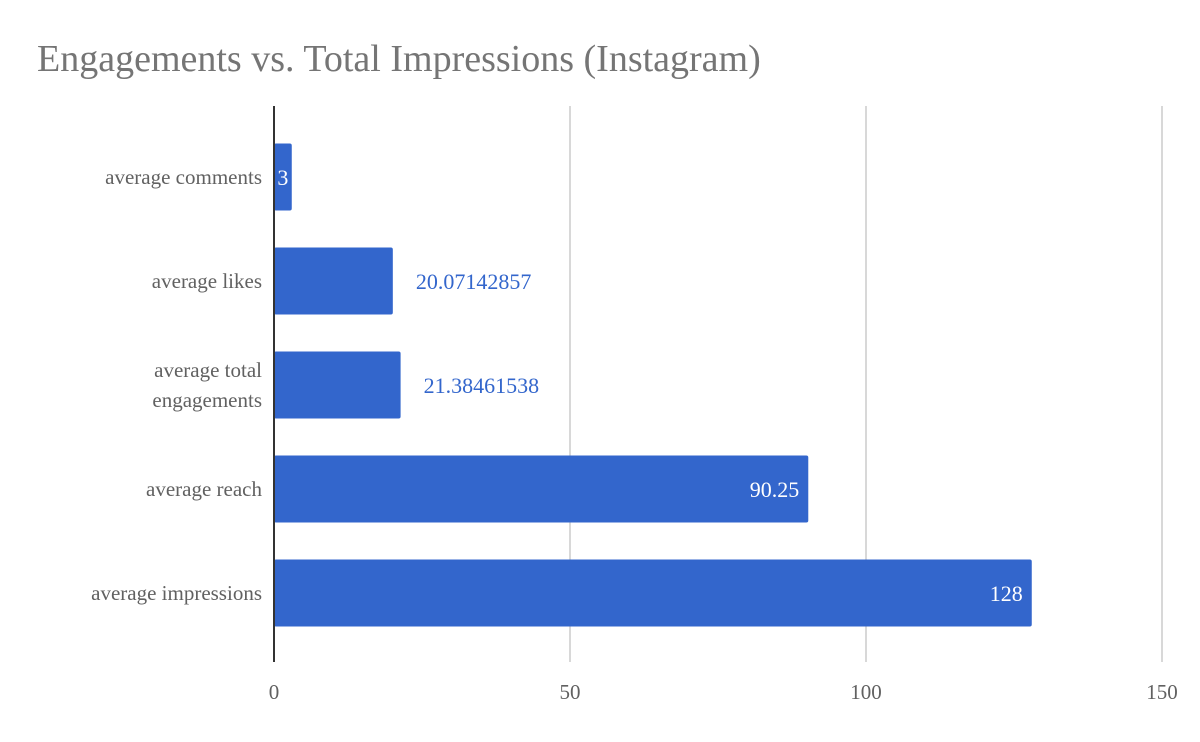  What do you see at coordinates (176, 593) in the screenshot?
I see `category-label-average-impressions: average impressions` at bounding box center [176, 593].